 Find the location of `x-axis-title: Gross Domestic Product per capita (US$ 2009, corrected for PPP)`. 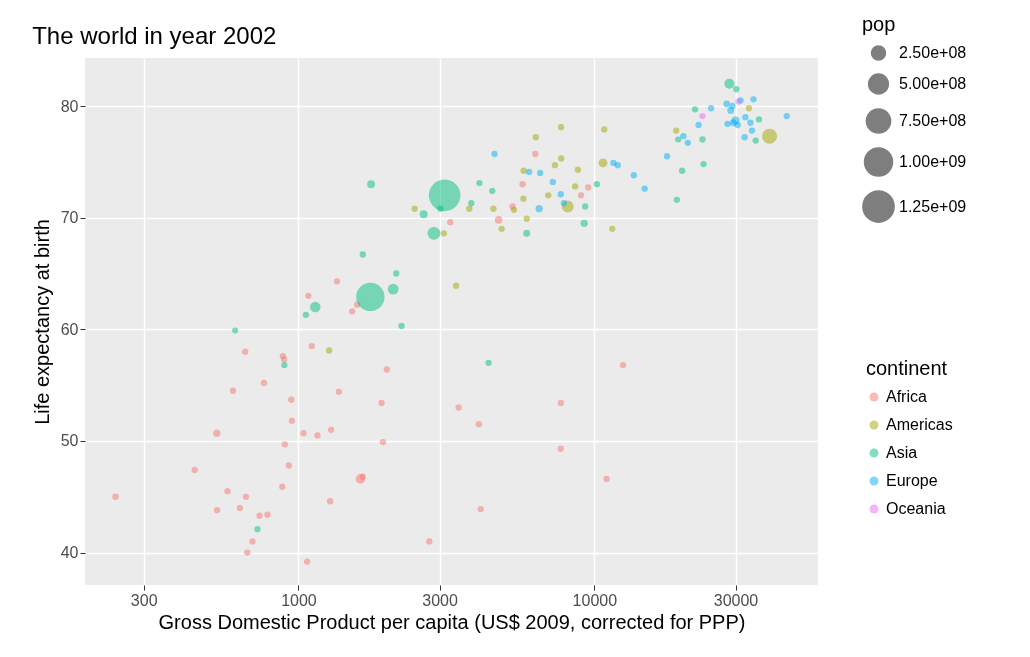

x-axis-title: Gross Domestic Product per capita (US$ 2009, corrected for PPP) is located at coordinates (452, 621).